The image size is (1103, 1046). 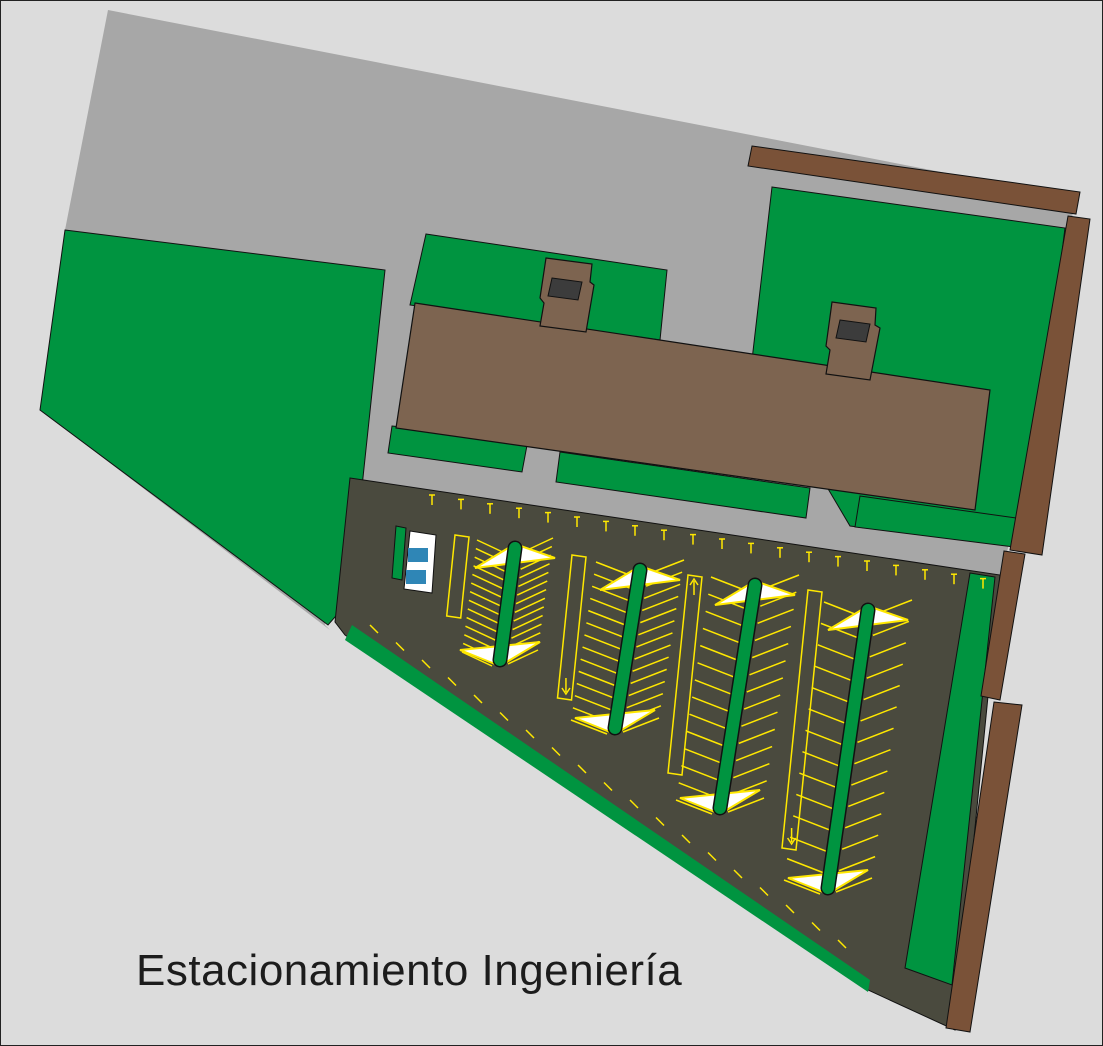 I want to click on accessible-parking-area, so click(x=414, y=559).